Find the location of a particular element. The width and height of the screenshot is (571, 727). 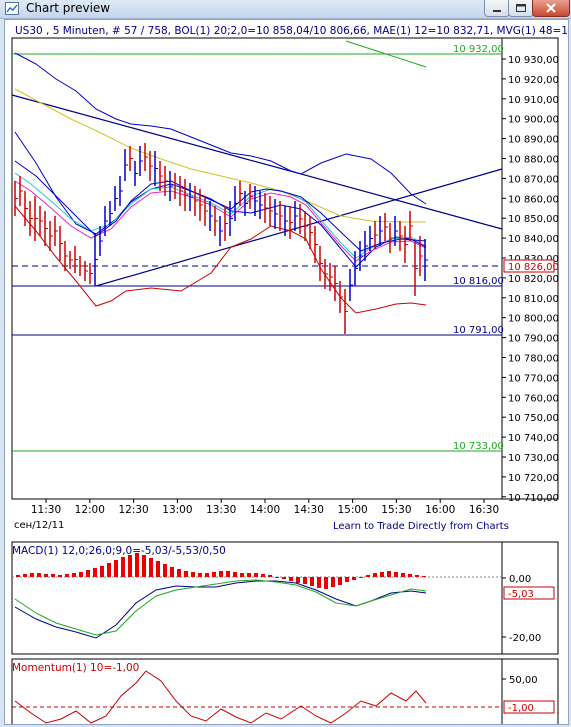

price-axis-label: 10 860,00 is located at coordinates (533, 199).